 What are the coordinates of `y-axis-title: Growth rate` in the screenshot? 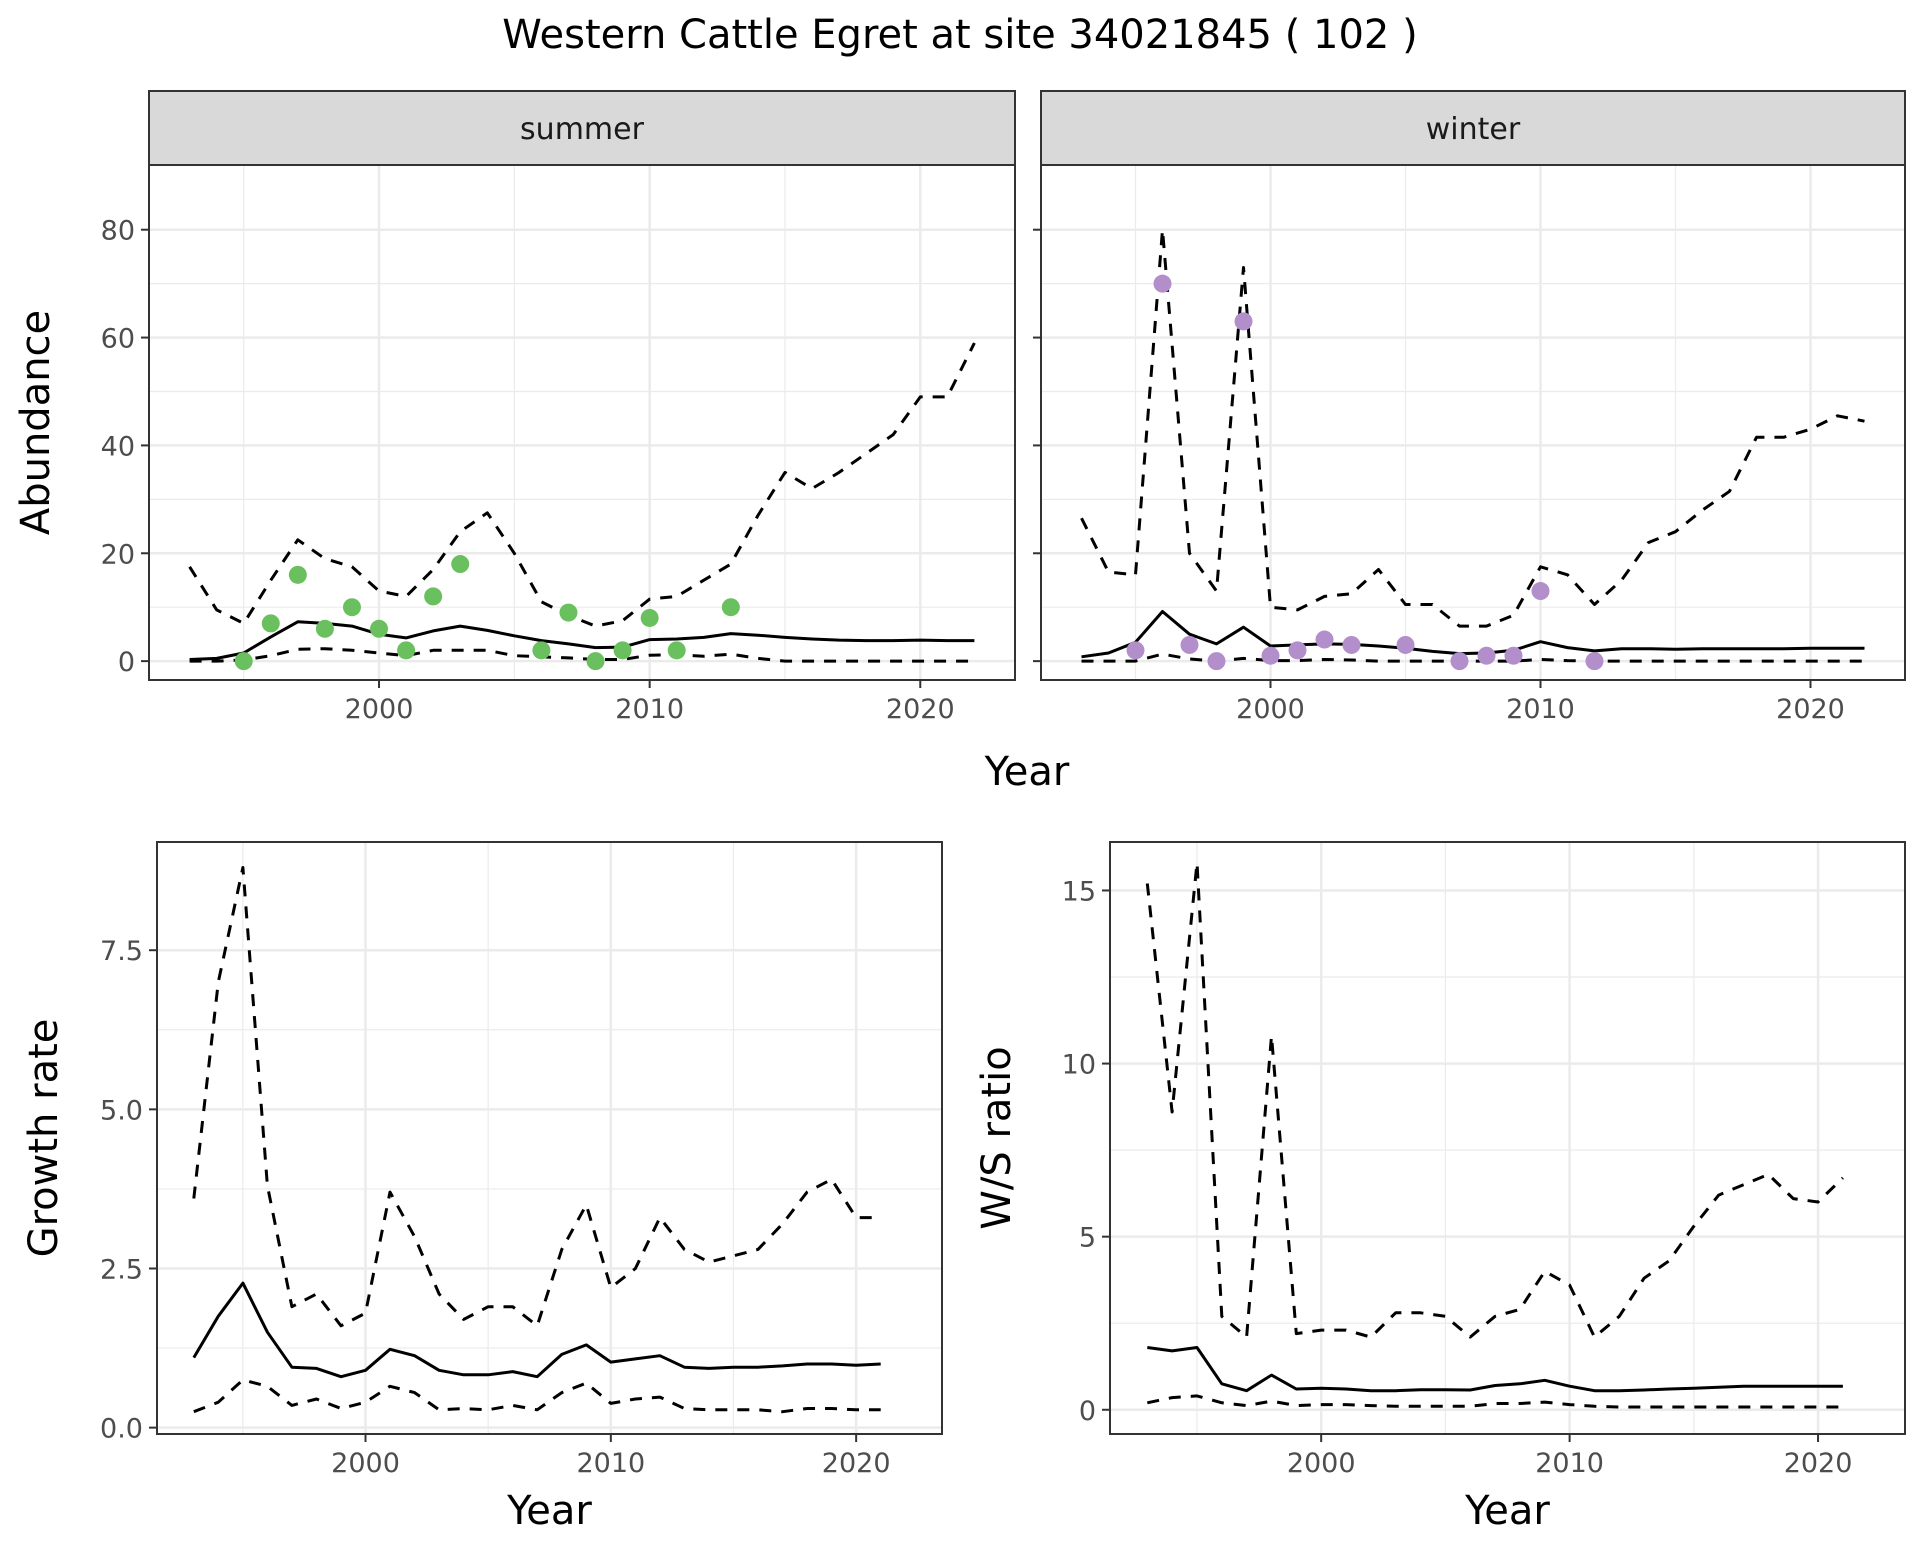 It's located at (44, 1138).